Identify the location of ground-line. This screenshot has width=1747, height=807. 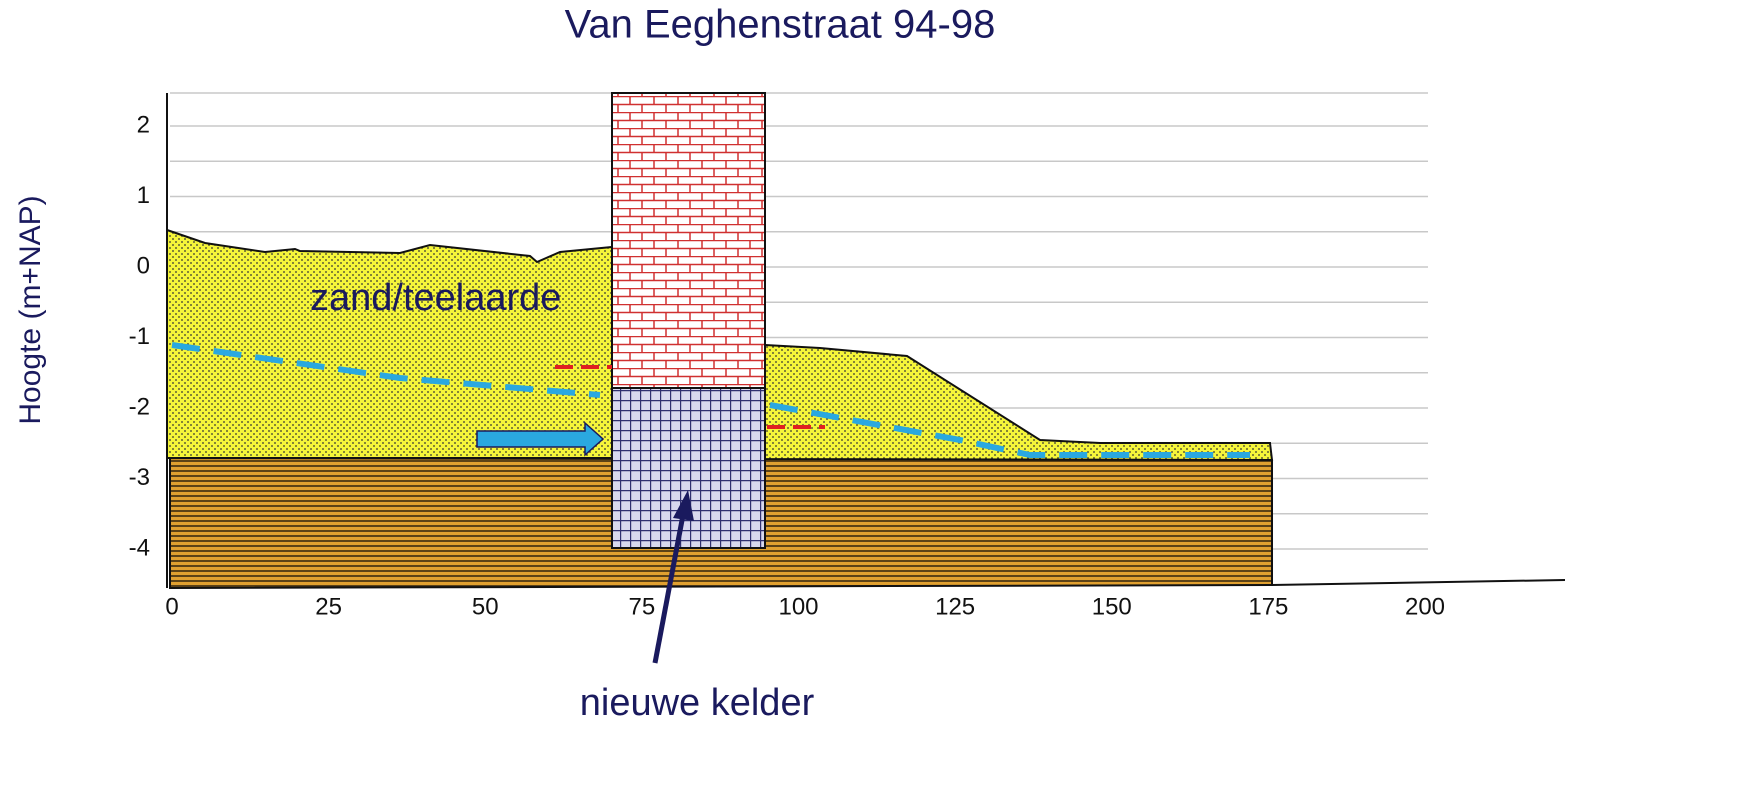
(1418, 582).